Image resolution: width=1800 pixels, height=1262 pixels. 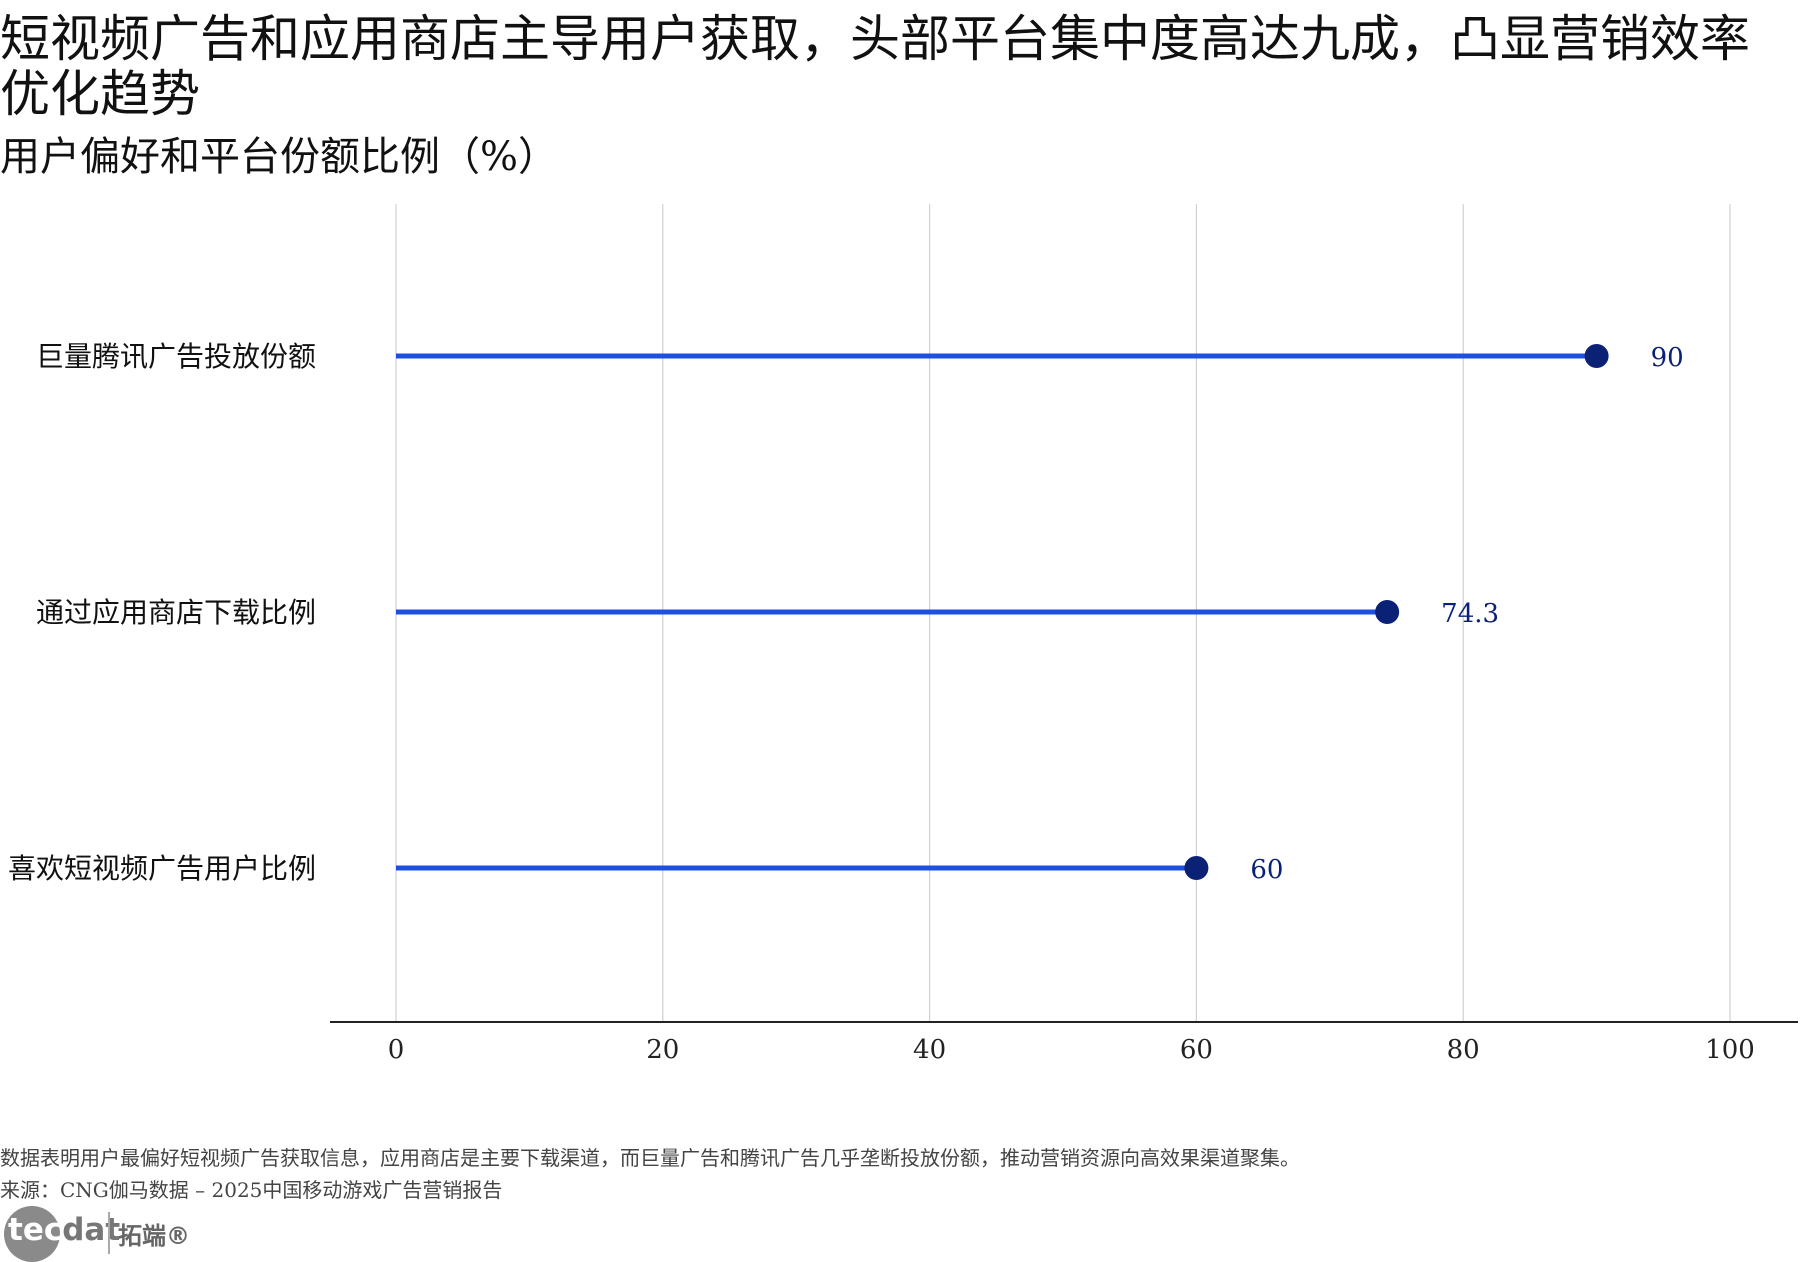 I want to click on value-label: 90, so click(x=1667, y=358).